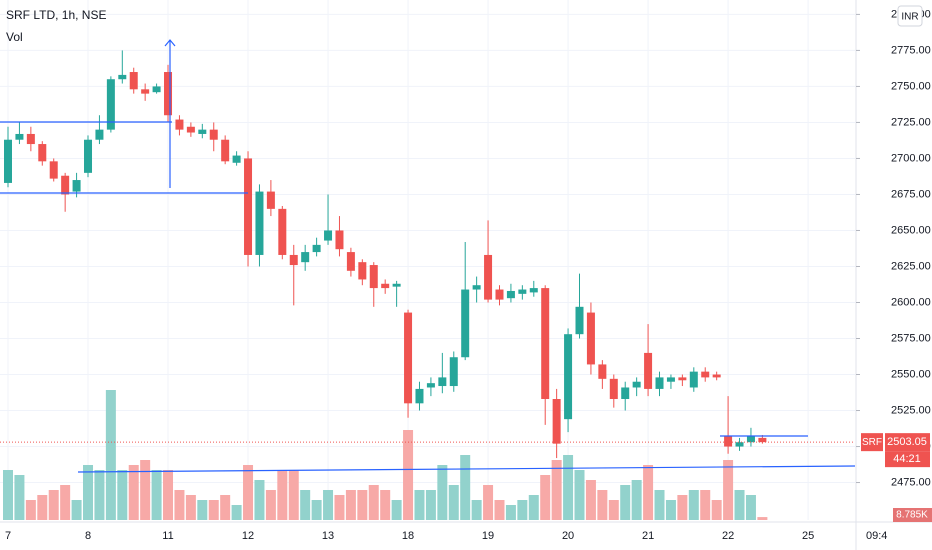 The width and height of the screenshot is (932, 550). I want to click on y-tick-label: 2575.00, so click(911, 338).